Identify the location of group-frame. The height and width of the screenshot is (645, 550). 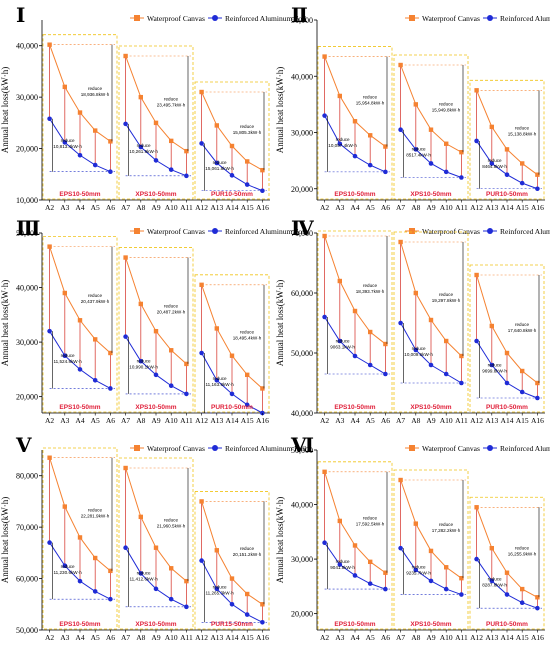
(507, 563).